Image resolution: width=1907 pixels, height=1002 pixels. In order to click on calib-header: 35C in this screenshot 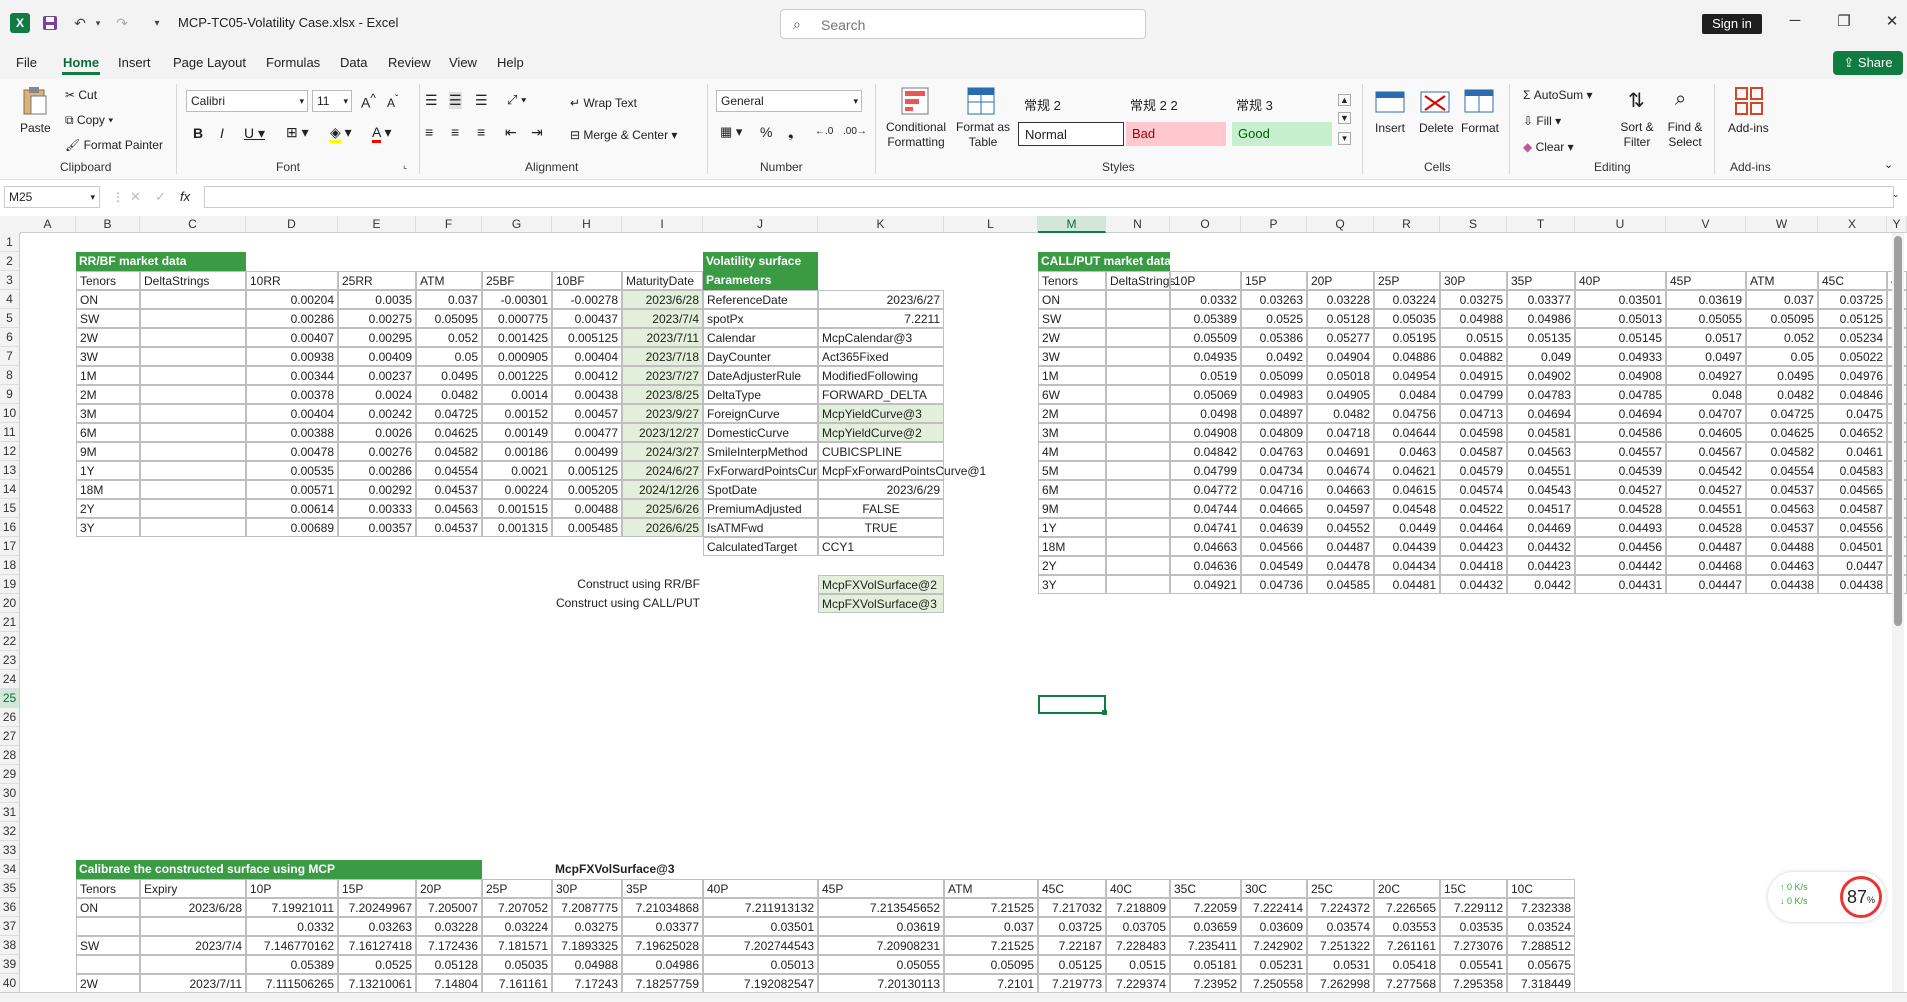, I will do `click(1205, 888)`.